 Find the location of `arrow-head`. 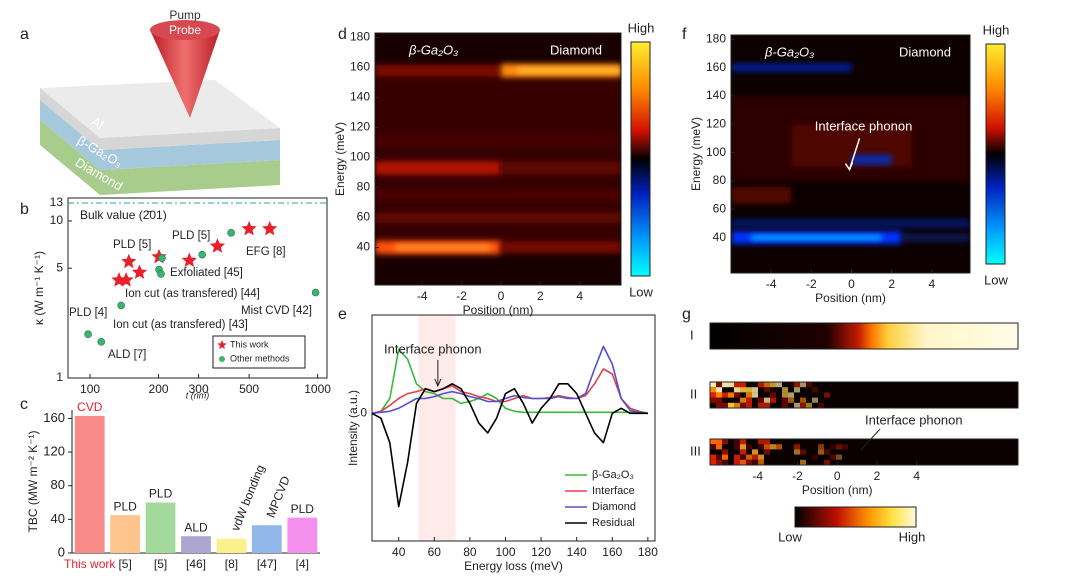

arrow-head is located at coordinates (849, 167).